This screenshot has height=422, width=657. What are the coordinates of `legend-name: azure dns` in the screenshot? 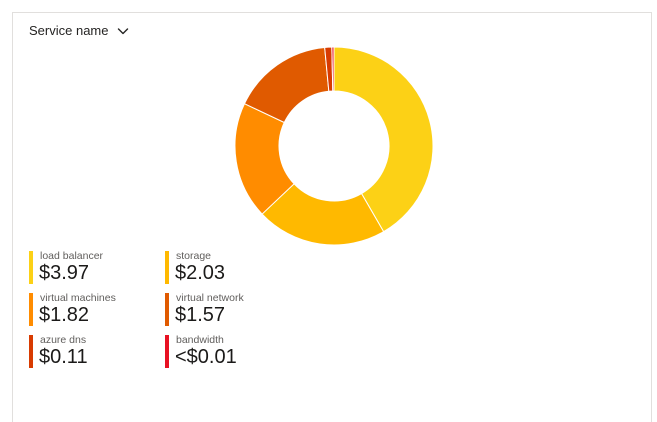 It's located at (63, 340).